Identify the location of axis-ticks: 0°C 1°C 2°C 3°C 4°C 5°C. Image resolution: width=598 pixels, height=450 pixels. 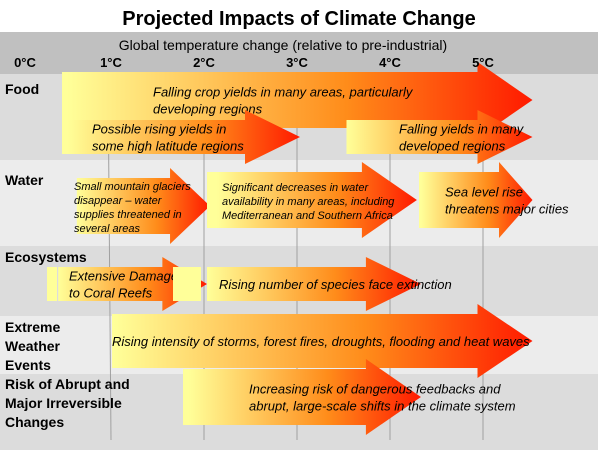
(254, 62).